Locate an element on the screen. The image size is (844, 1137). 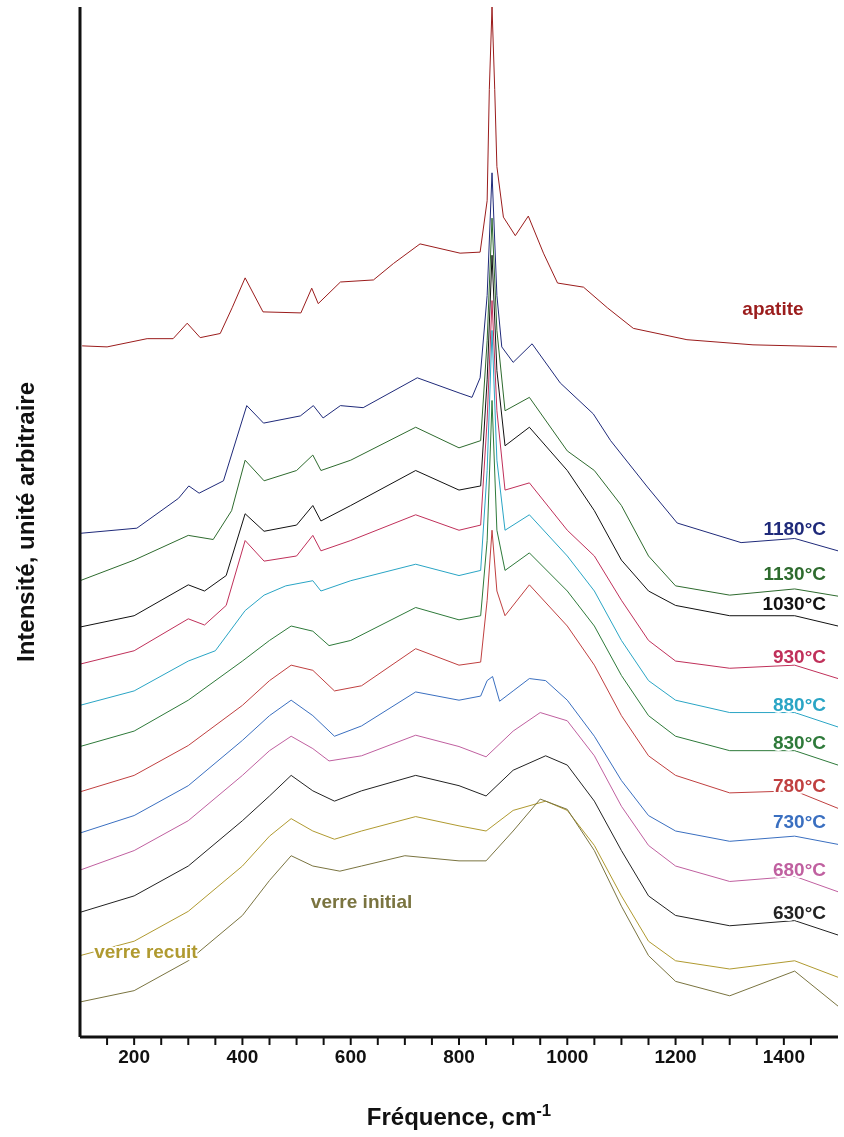
x-tick-label: 600 is located at coordinates (350, 1056).